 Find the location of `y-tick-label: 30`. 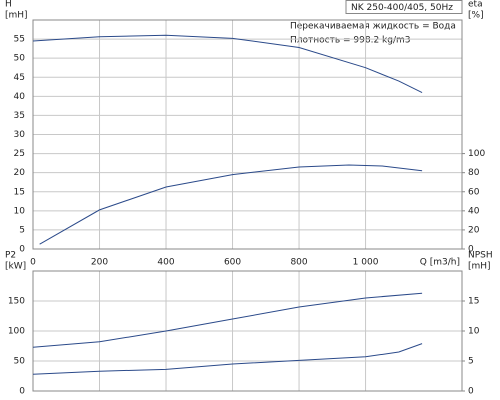

y-tick-label: 30 is located at coordinates (20, 135).